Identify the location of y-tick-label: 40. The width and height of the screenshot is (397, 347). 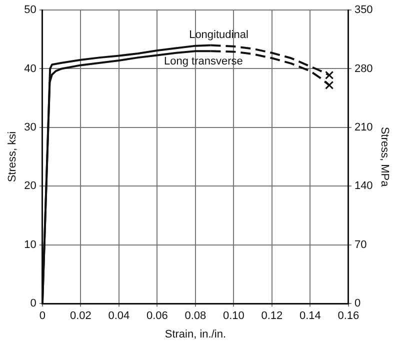
(30, 68).